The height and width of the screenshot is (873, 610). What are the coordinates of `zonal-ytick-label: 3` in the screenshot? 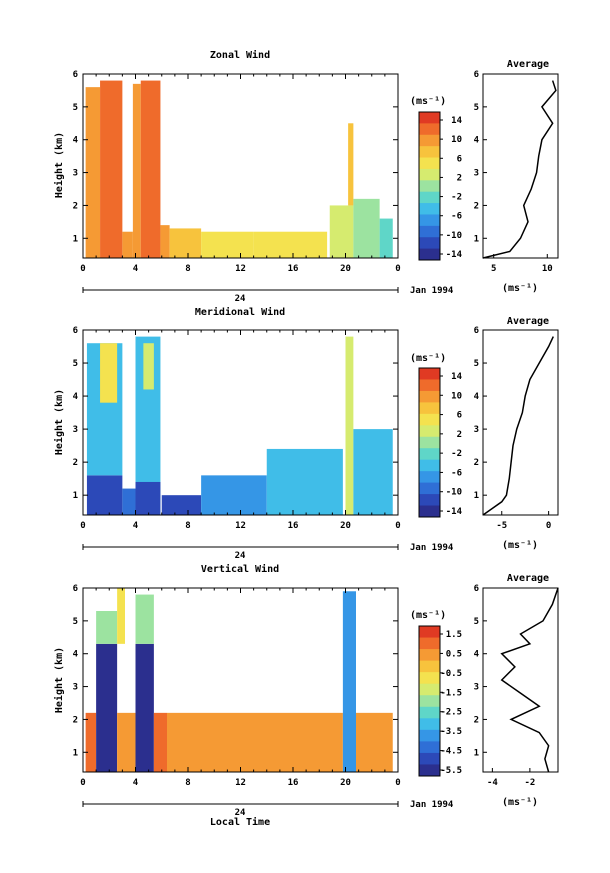 It's located at (75, 174).